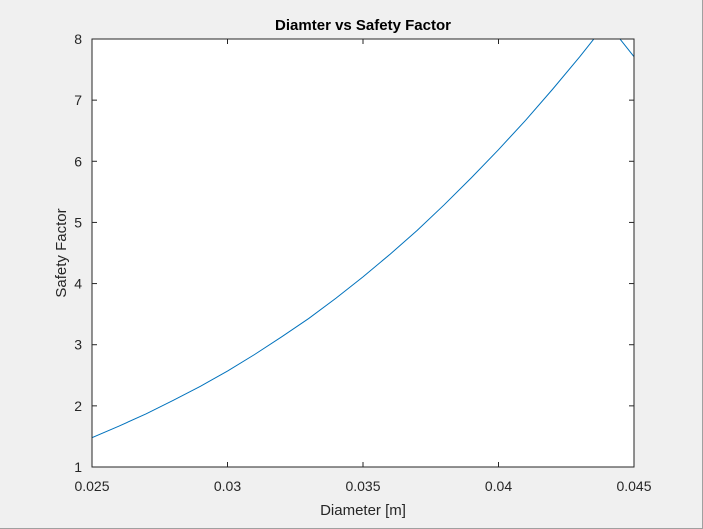 Image resolution: width=703 pixels, height=529 pixels. I want to click on x-tick-label: 0.025, so click(91, 486).